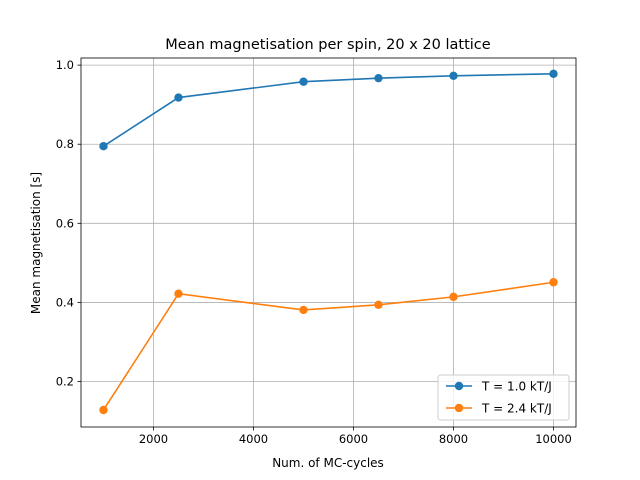  What do you see at coordinates (65, 382) in the screenshot?
I see `y-tick-label: 0.2` at bounding box center [65, 382].